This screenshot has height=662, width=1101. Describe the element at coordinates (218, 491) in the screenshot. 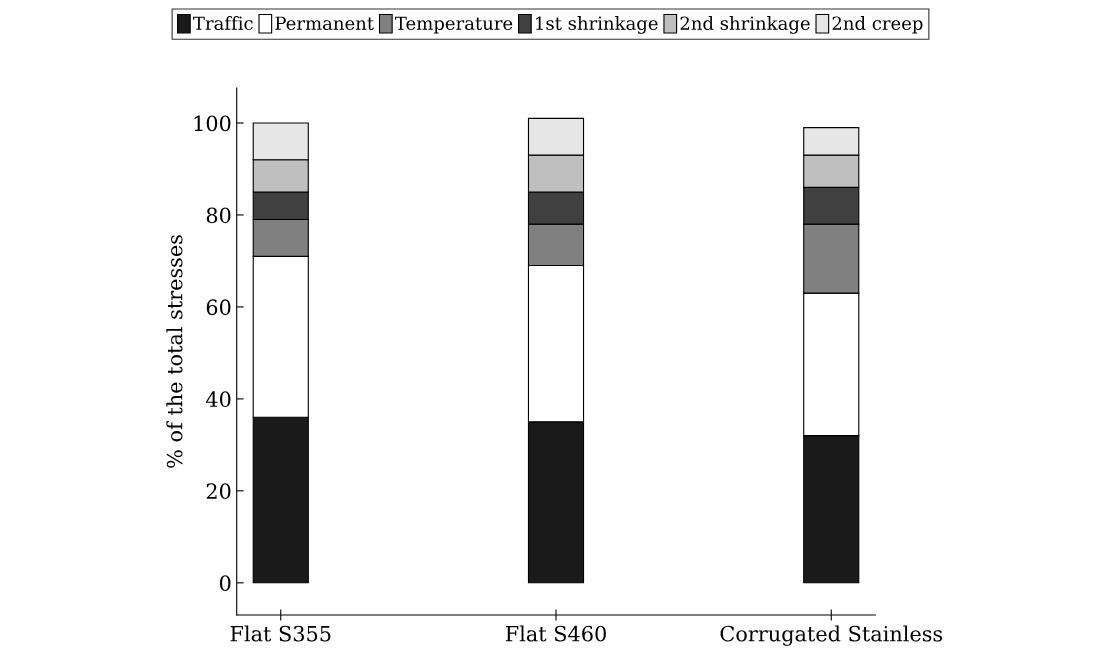

I see `y-tick-label: 20` at that location.